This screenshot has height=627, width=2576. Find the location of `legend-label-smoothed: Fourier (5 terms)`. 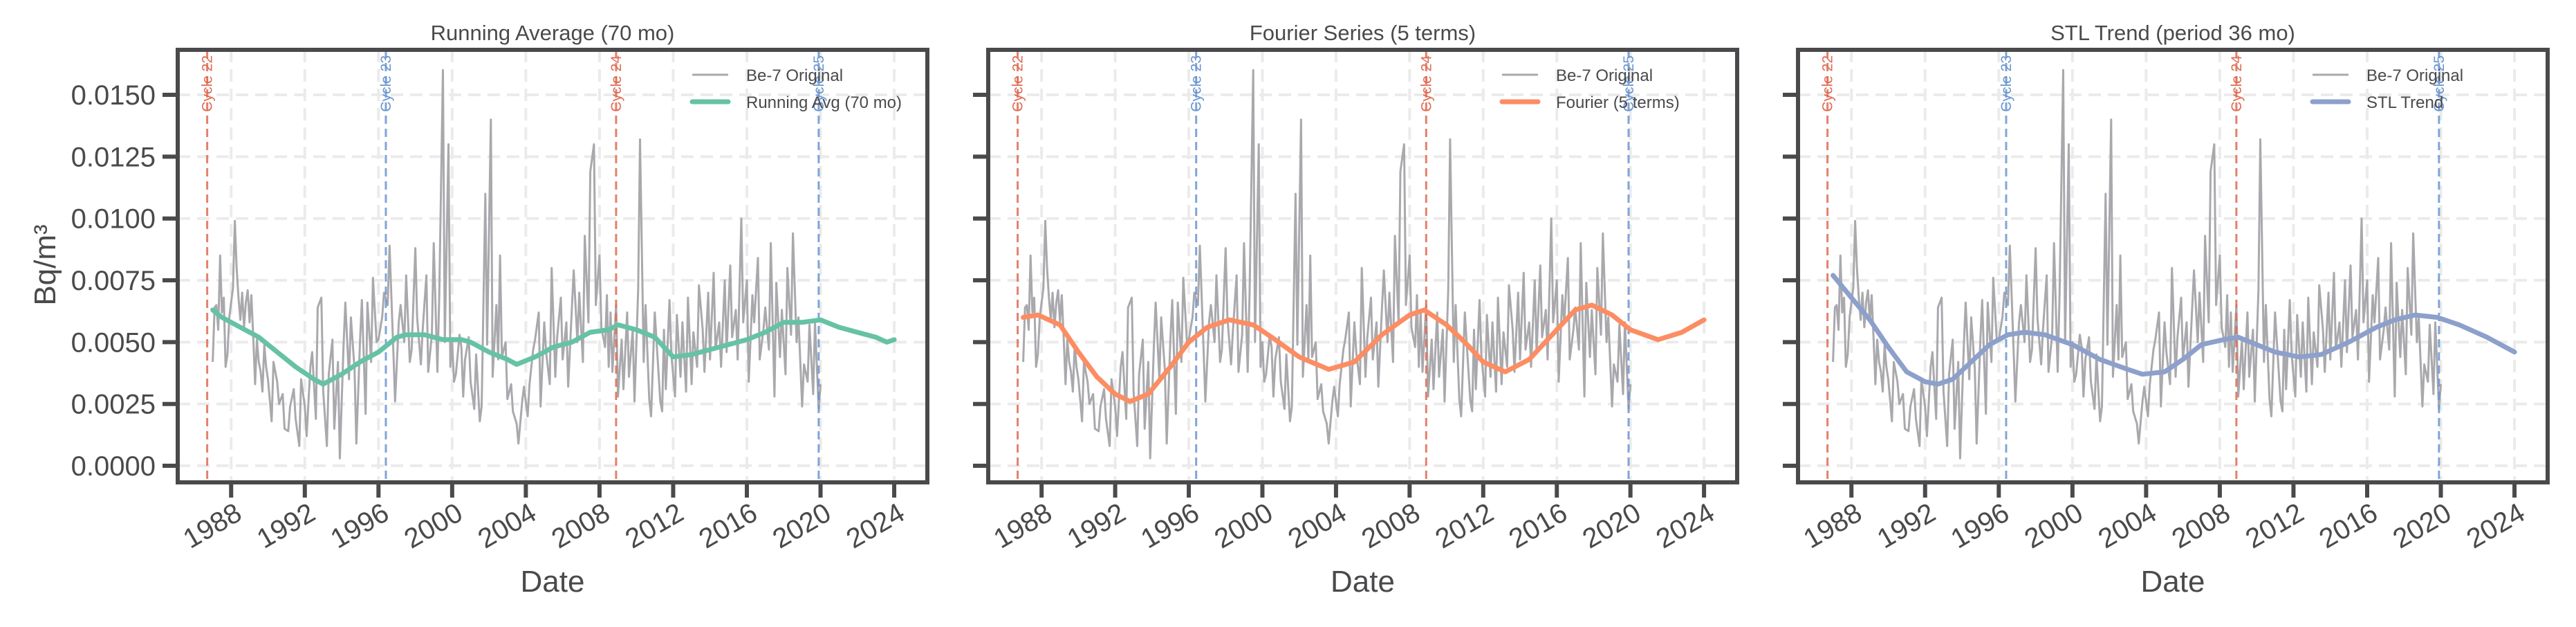

legend-label-smoothed: Fourier (5 terms) is located at coordinates (1618, 102).